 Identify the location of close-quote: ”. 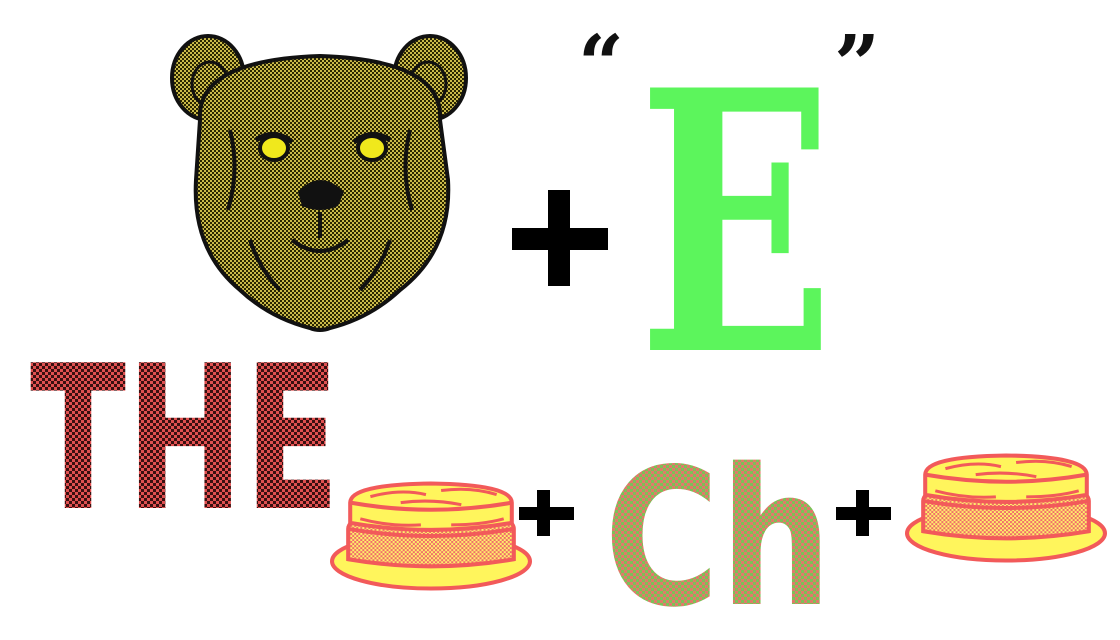
(857, 64).